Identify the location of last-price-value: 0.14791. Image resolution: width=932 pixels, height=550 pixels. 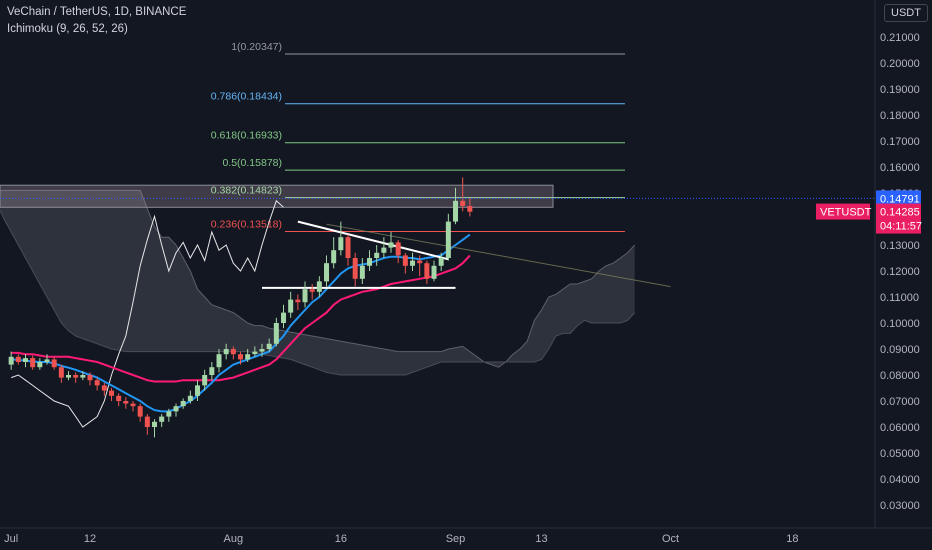
(900, 199).